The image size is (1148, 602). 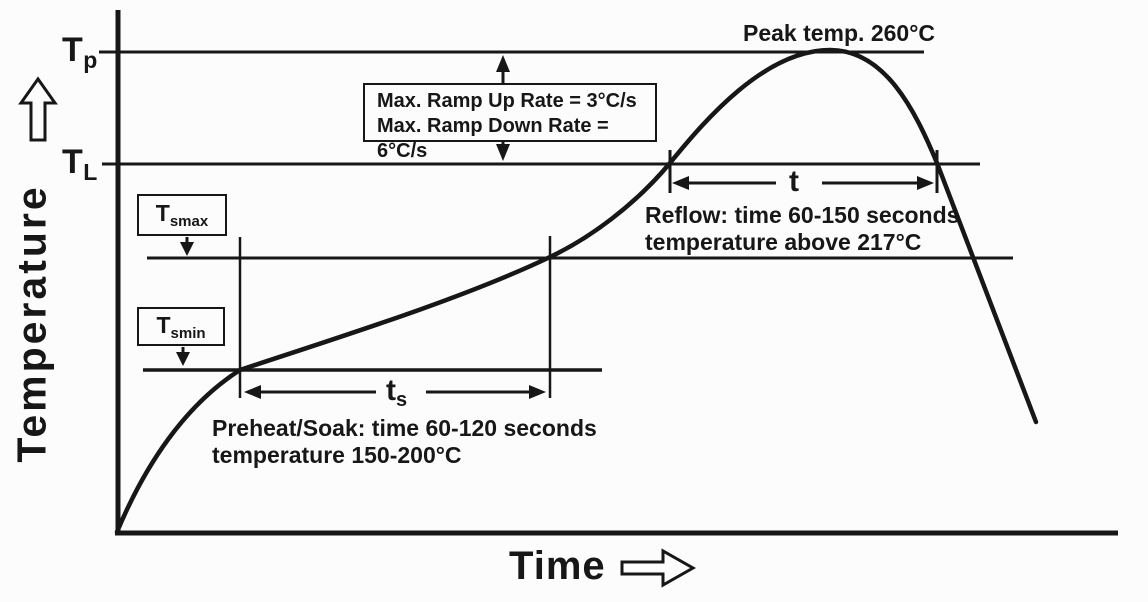 I want to click on peak-temp-annotation: Peak temp. 260°C, so click(x=839, y=33).